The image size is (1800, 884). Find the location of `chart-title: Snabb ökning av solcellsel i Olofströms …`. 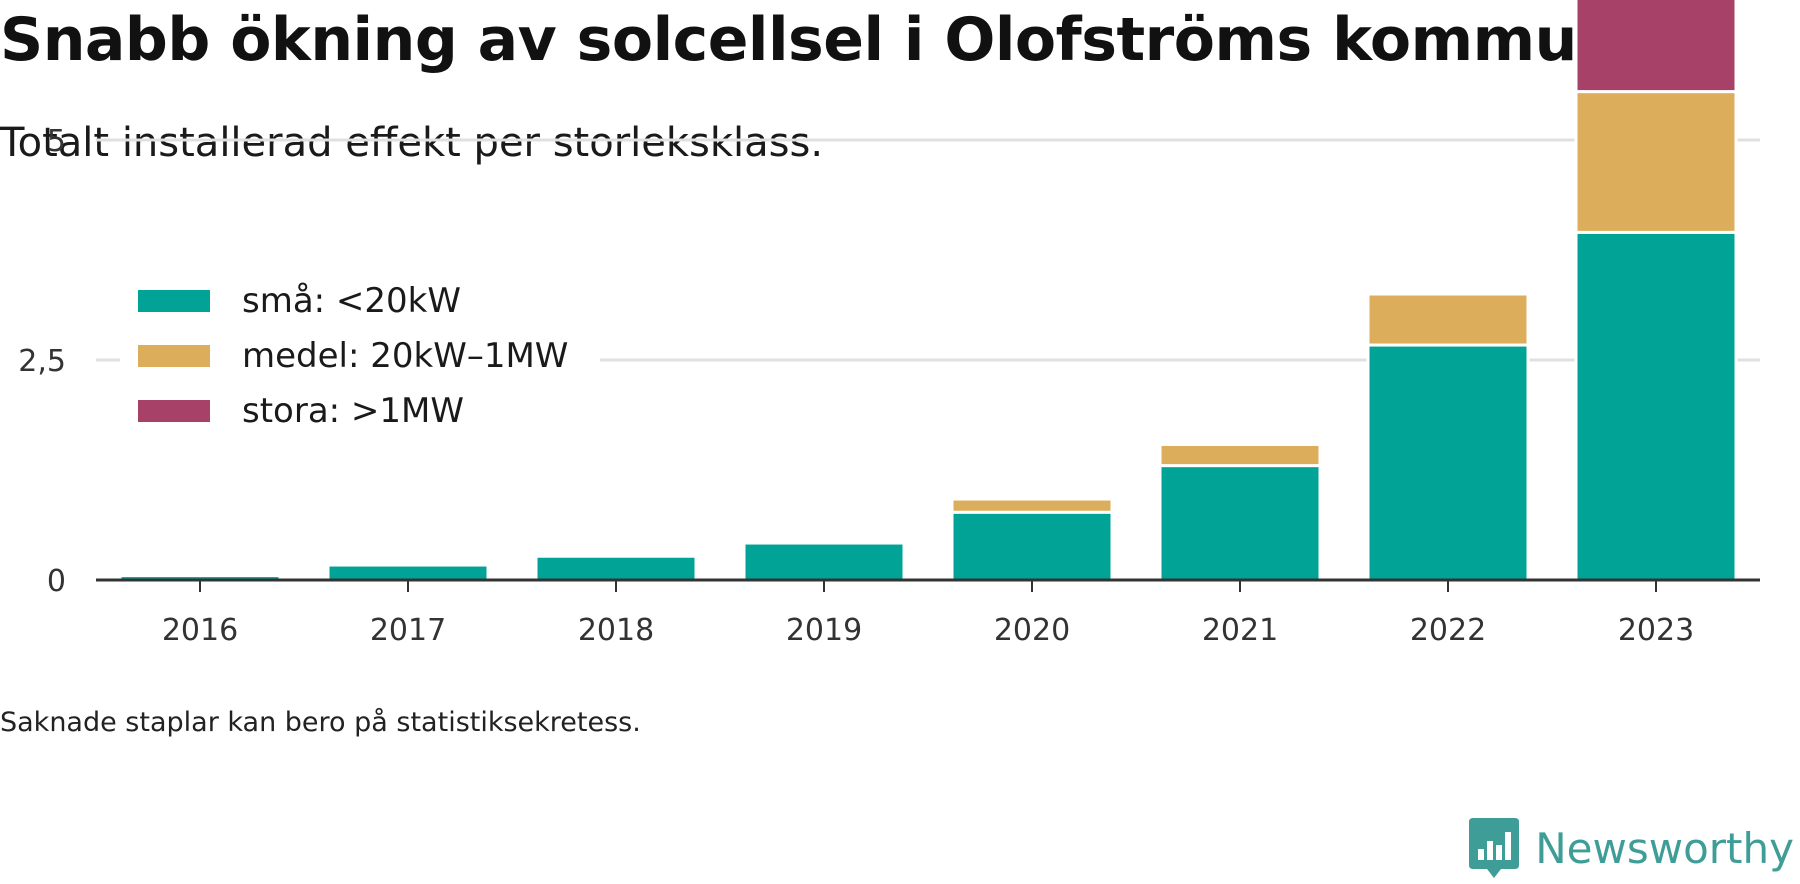

chart-title: Snabb ökning av solcellsel i Olofströms … is located at coordinates (810, 40).